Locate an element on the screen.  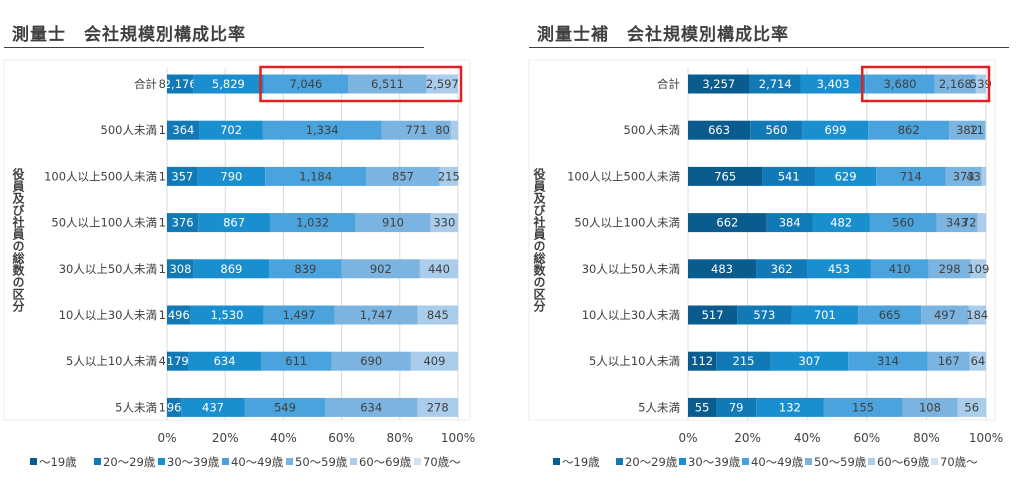
data-label: 611 is located at coordinates (296, 361).